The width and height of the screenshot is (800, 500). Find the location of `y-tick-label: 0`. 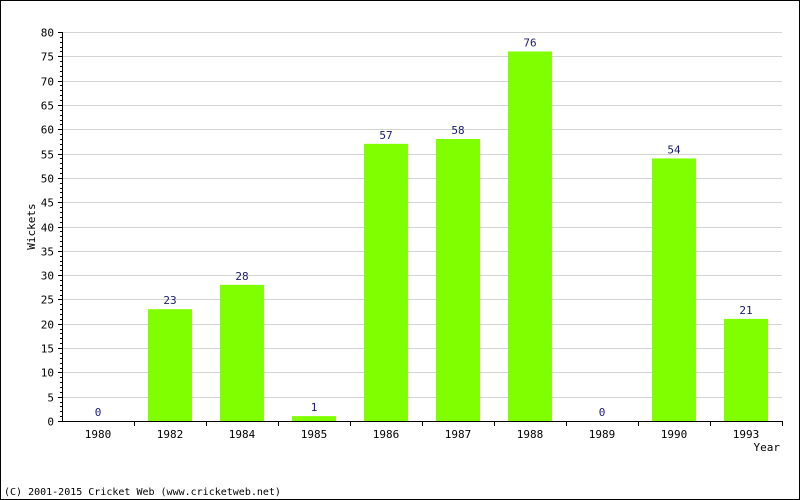

y-tick-label: 0 is located at coordinates (50, 422).